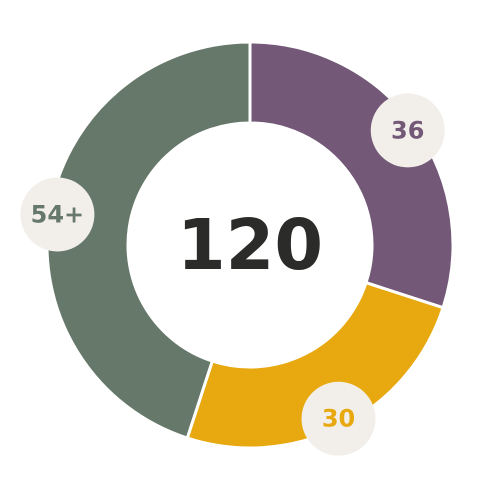  Describe the element at coordinates (250, 245) in the screenshot. I see `text: 120` at that location.